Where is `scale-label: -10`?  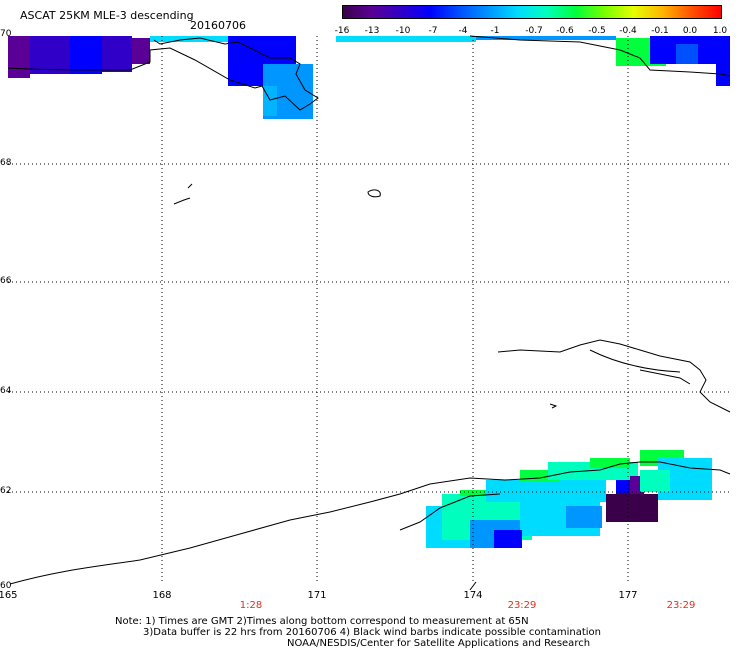
scale-label: -10 is located at coordinates (403, 31).